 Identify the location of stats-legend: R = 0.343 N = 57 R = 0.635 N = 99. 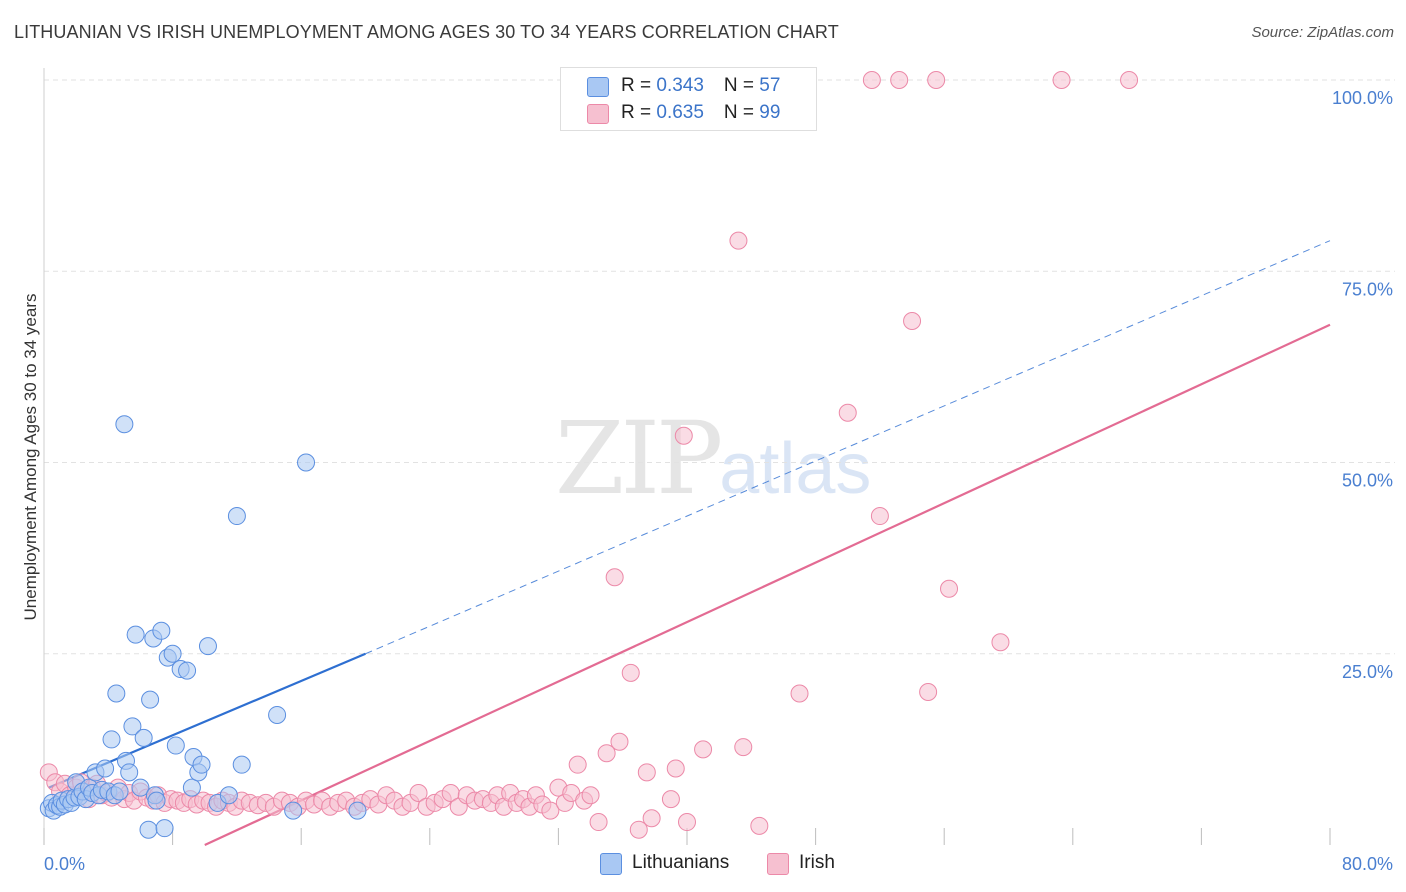
(688, 99).